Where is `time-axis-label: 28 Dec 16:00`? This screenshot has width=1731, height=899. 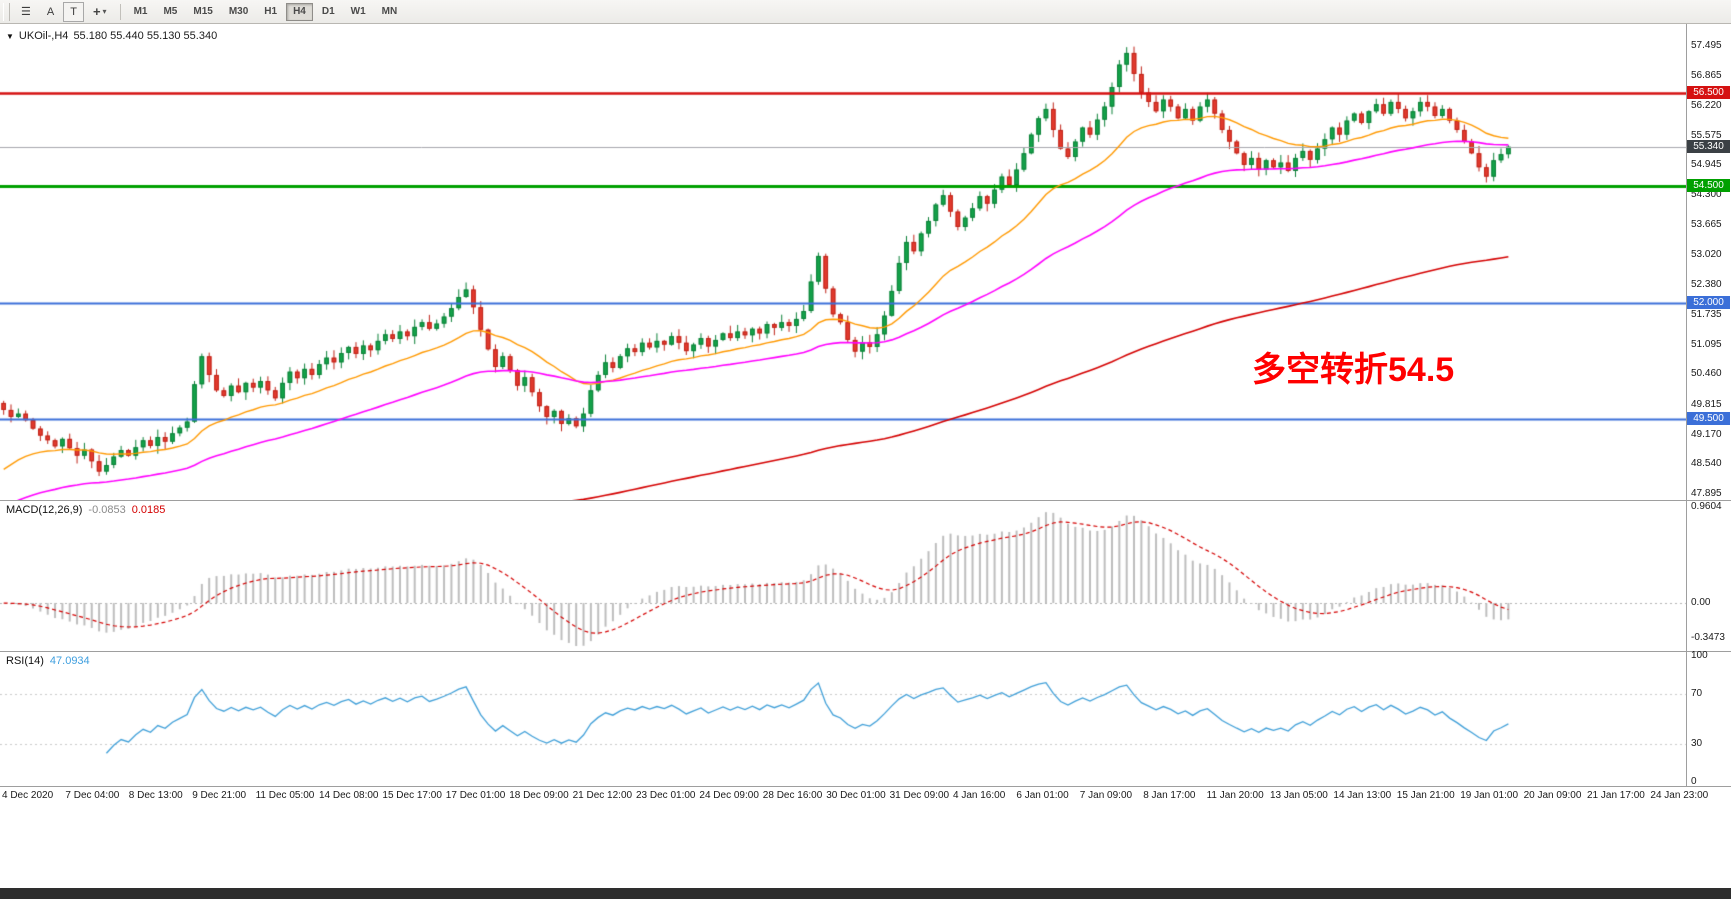
time-axis-label: 28 Dec 16:00 is located at coordinates (792, 795).